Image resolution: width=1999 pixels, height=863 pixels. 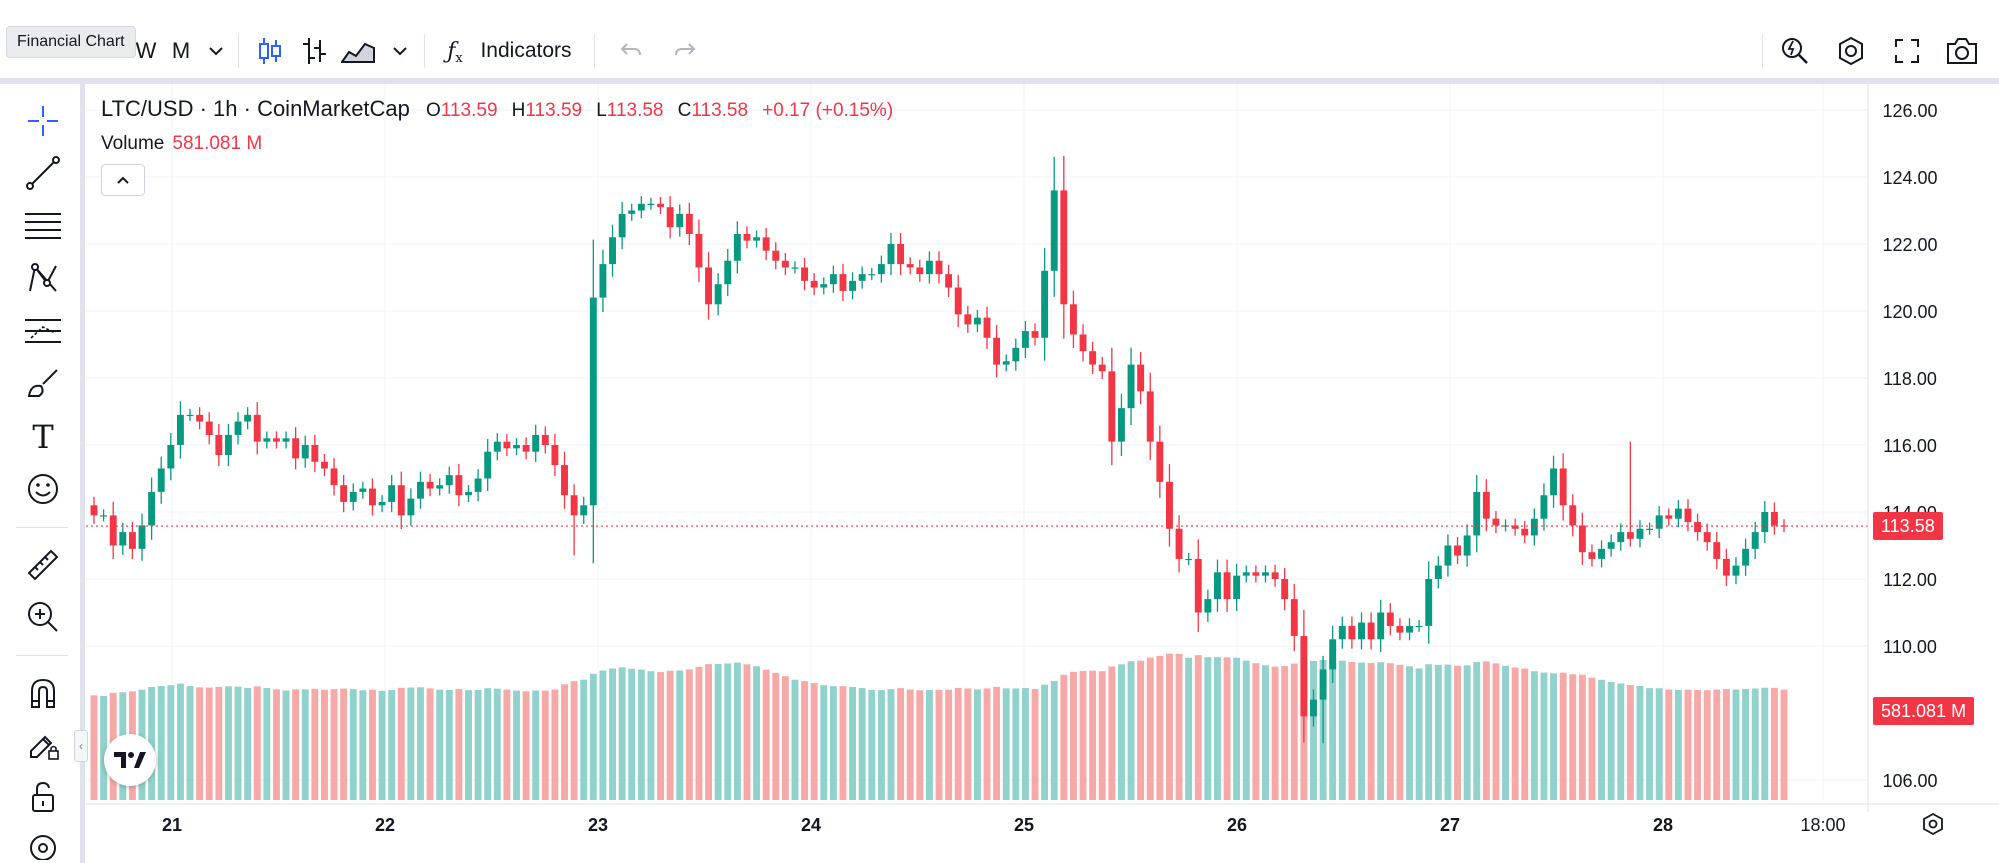 I want to click on text-tool-icon: T, so click(x=43, y=437).